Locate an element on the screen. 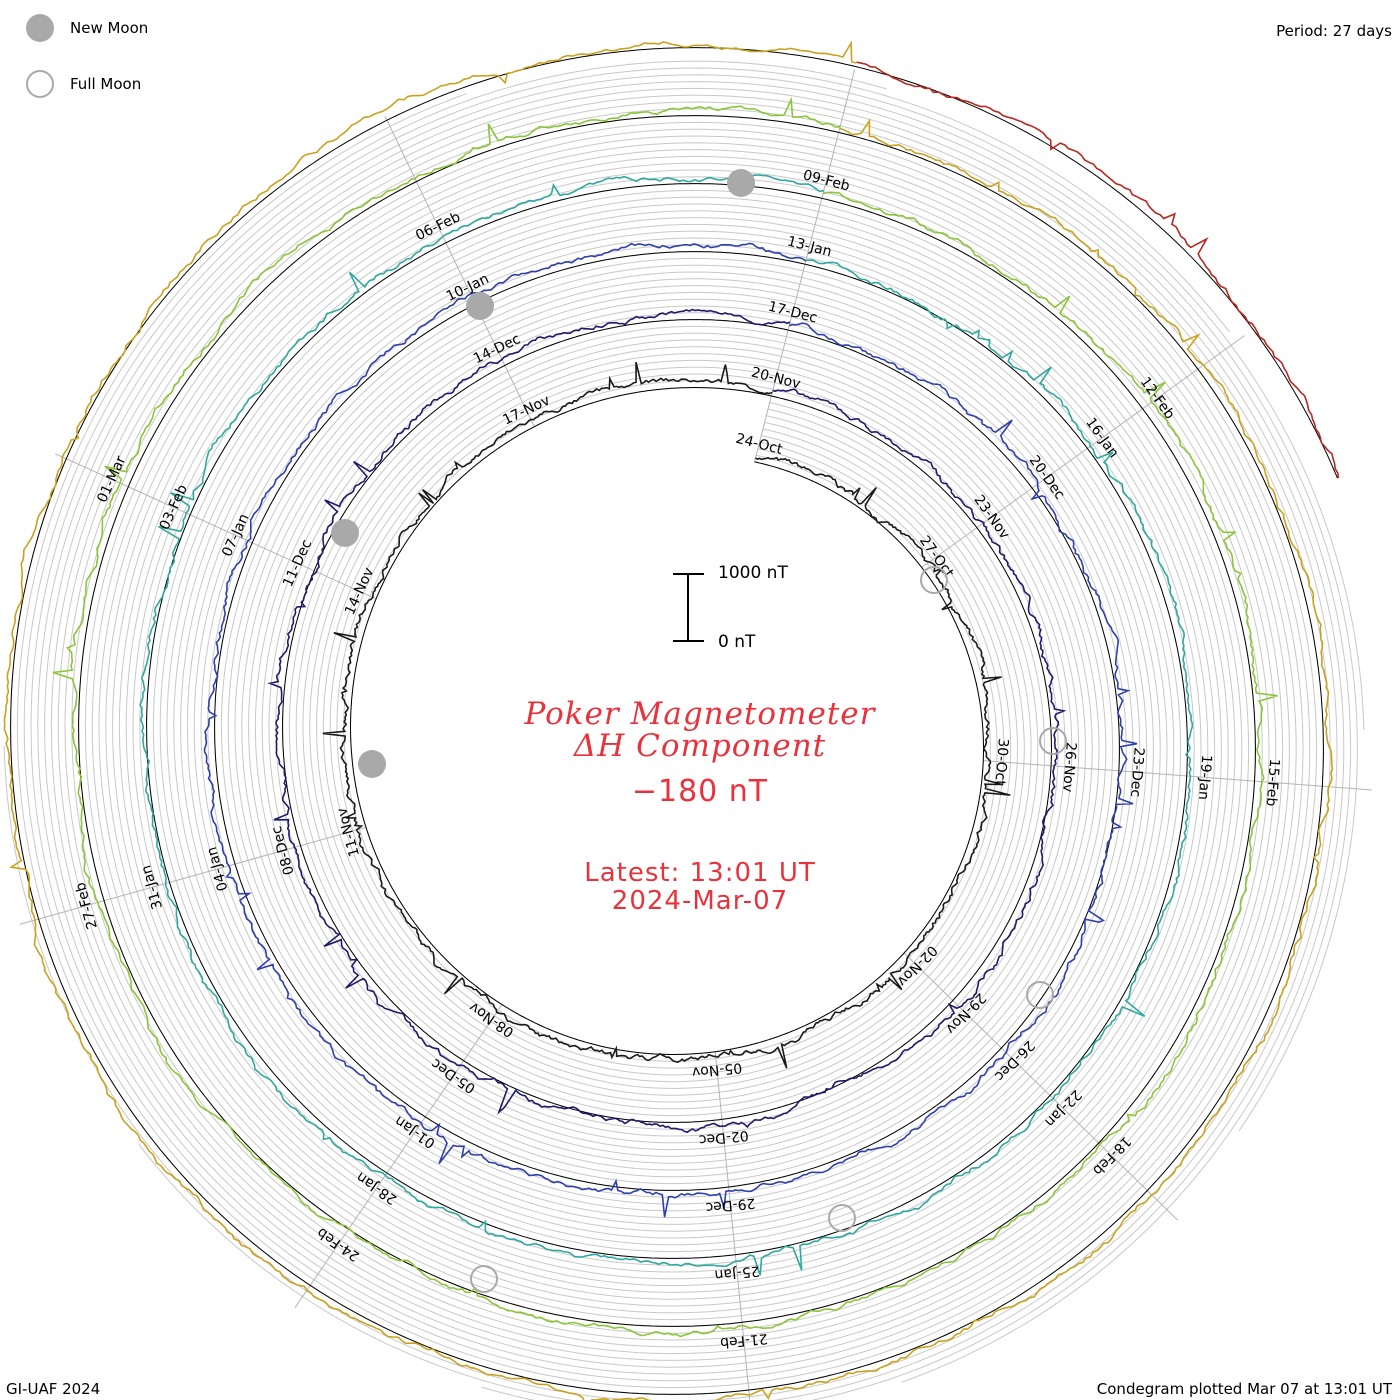 Image resolution: width=1400 pixels, height=1400 pixels. date-label: 05-Dec is located at coordinates (453, 1075).